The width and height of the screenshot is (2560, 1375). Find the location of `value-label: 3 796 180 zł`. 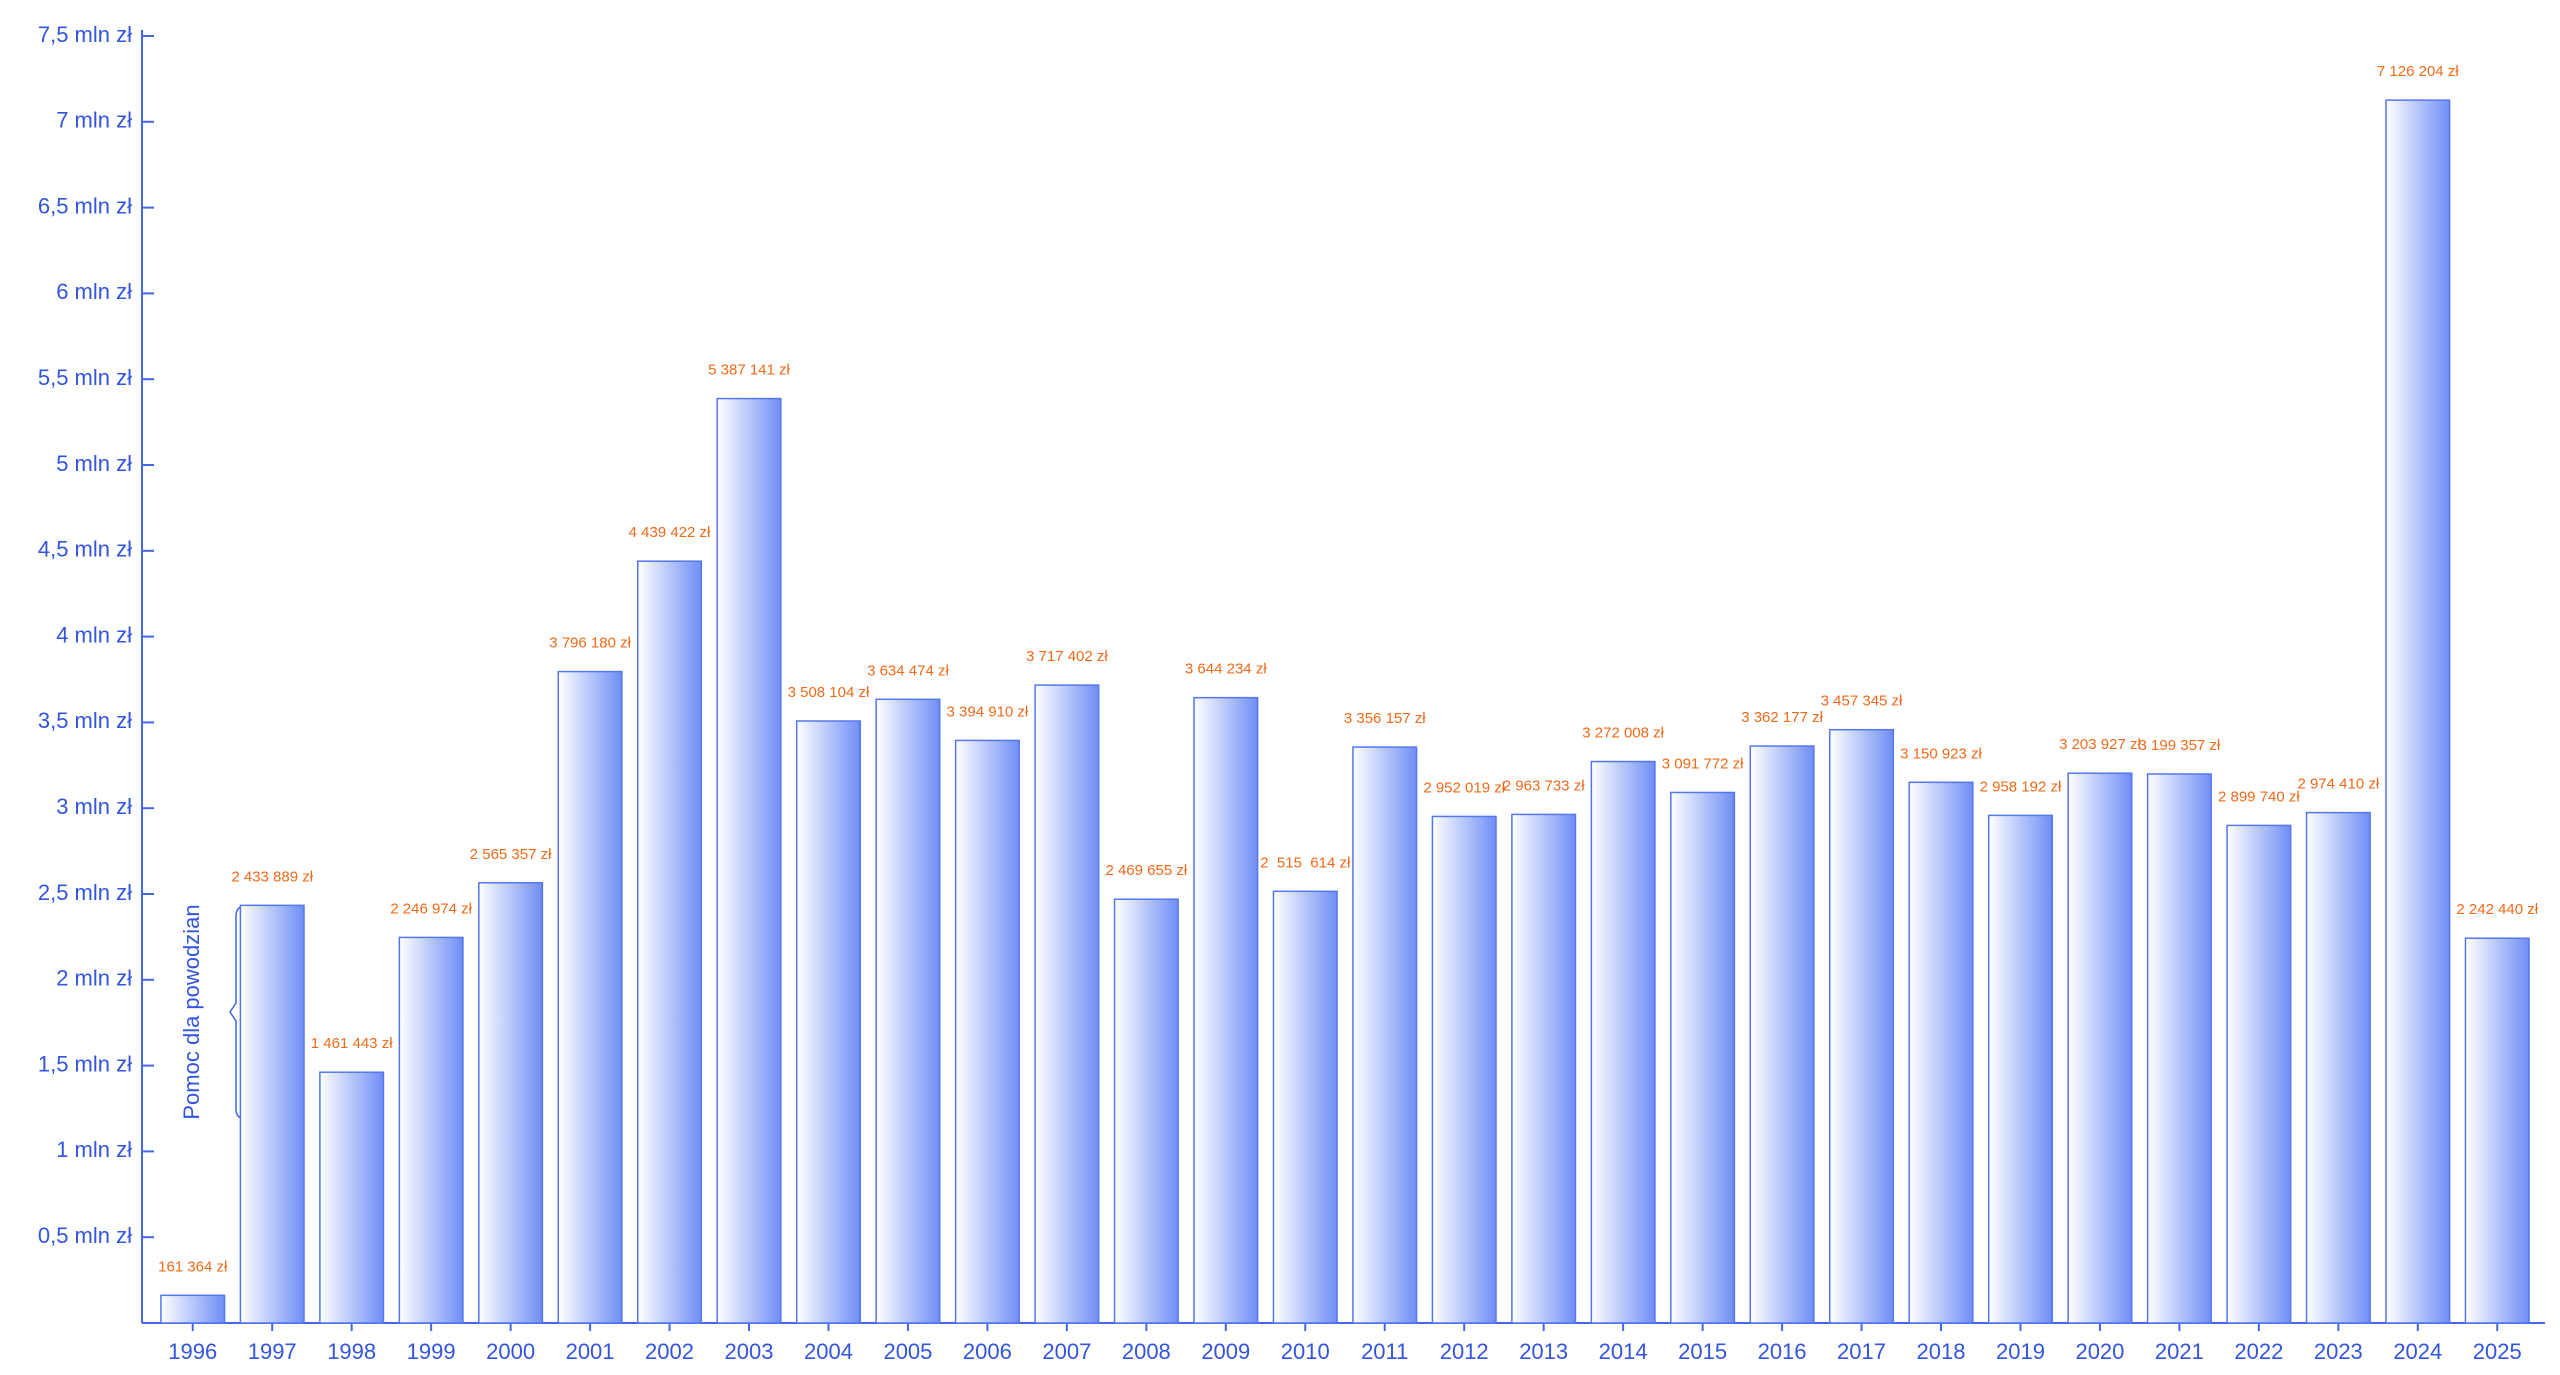

value-label: 3 796 180 zł is located at coordinates (590, 643).